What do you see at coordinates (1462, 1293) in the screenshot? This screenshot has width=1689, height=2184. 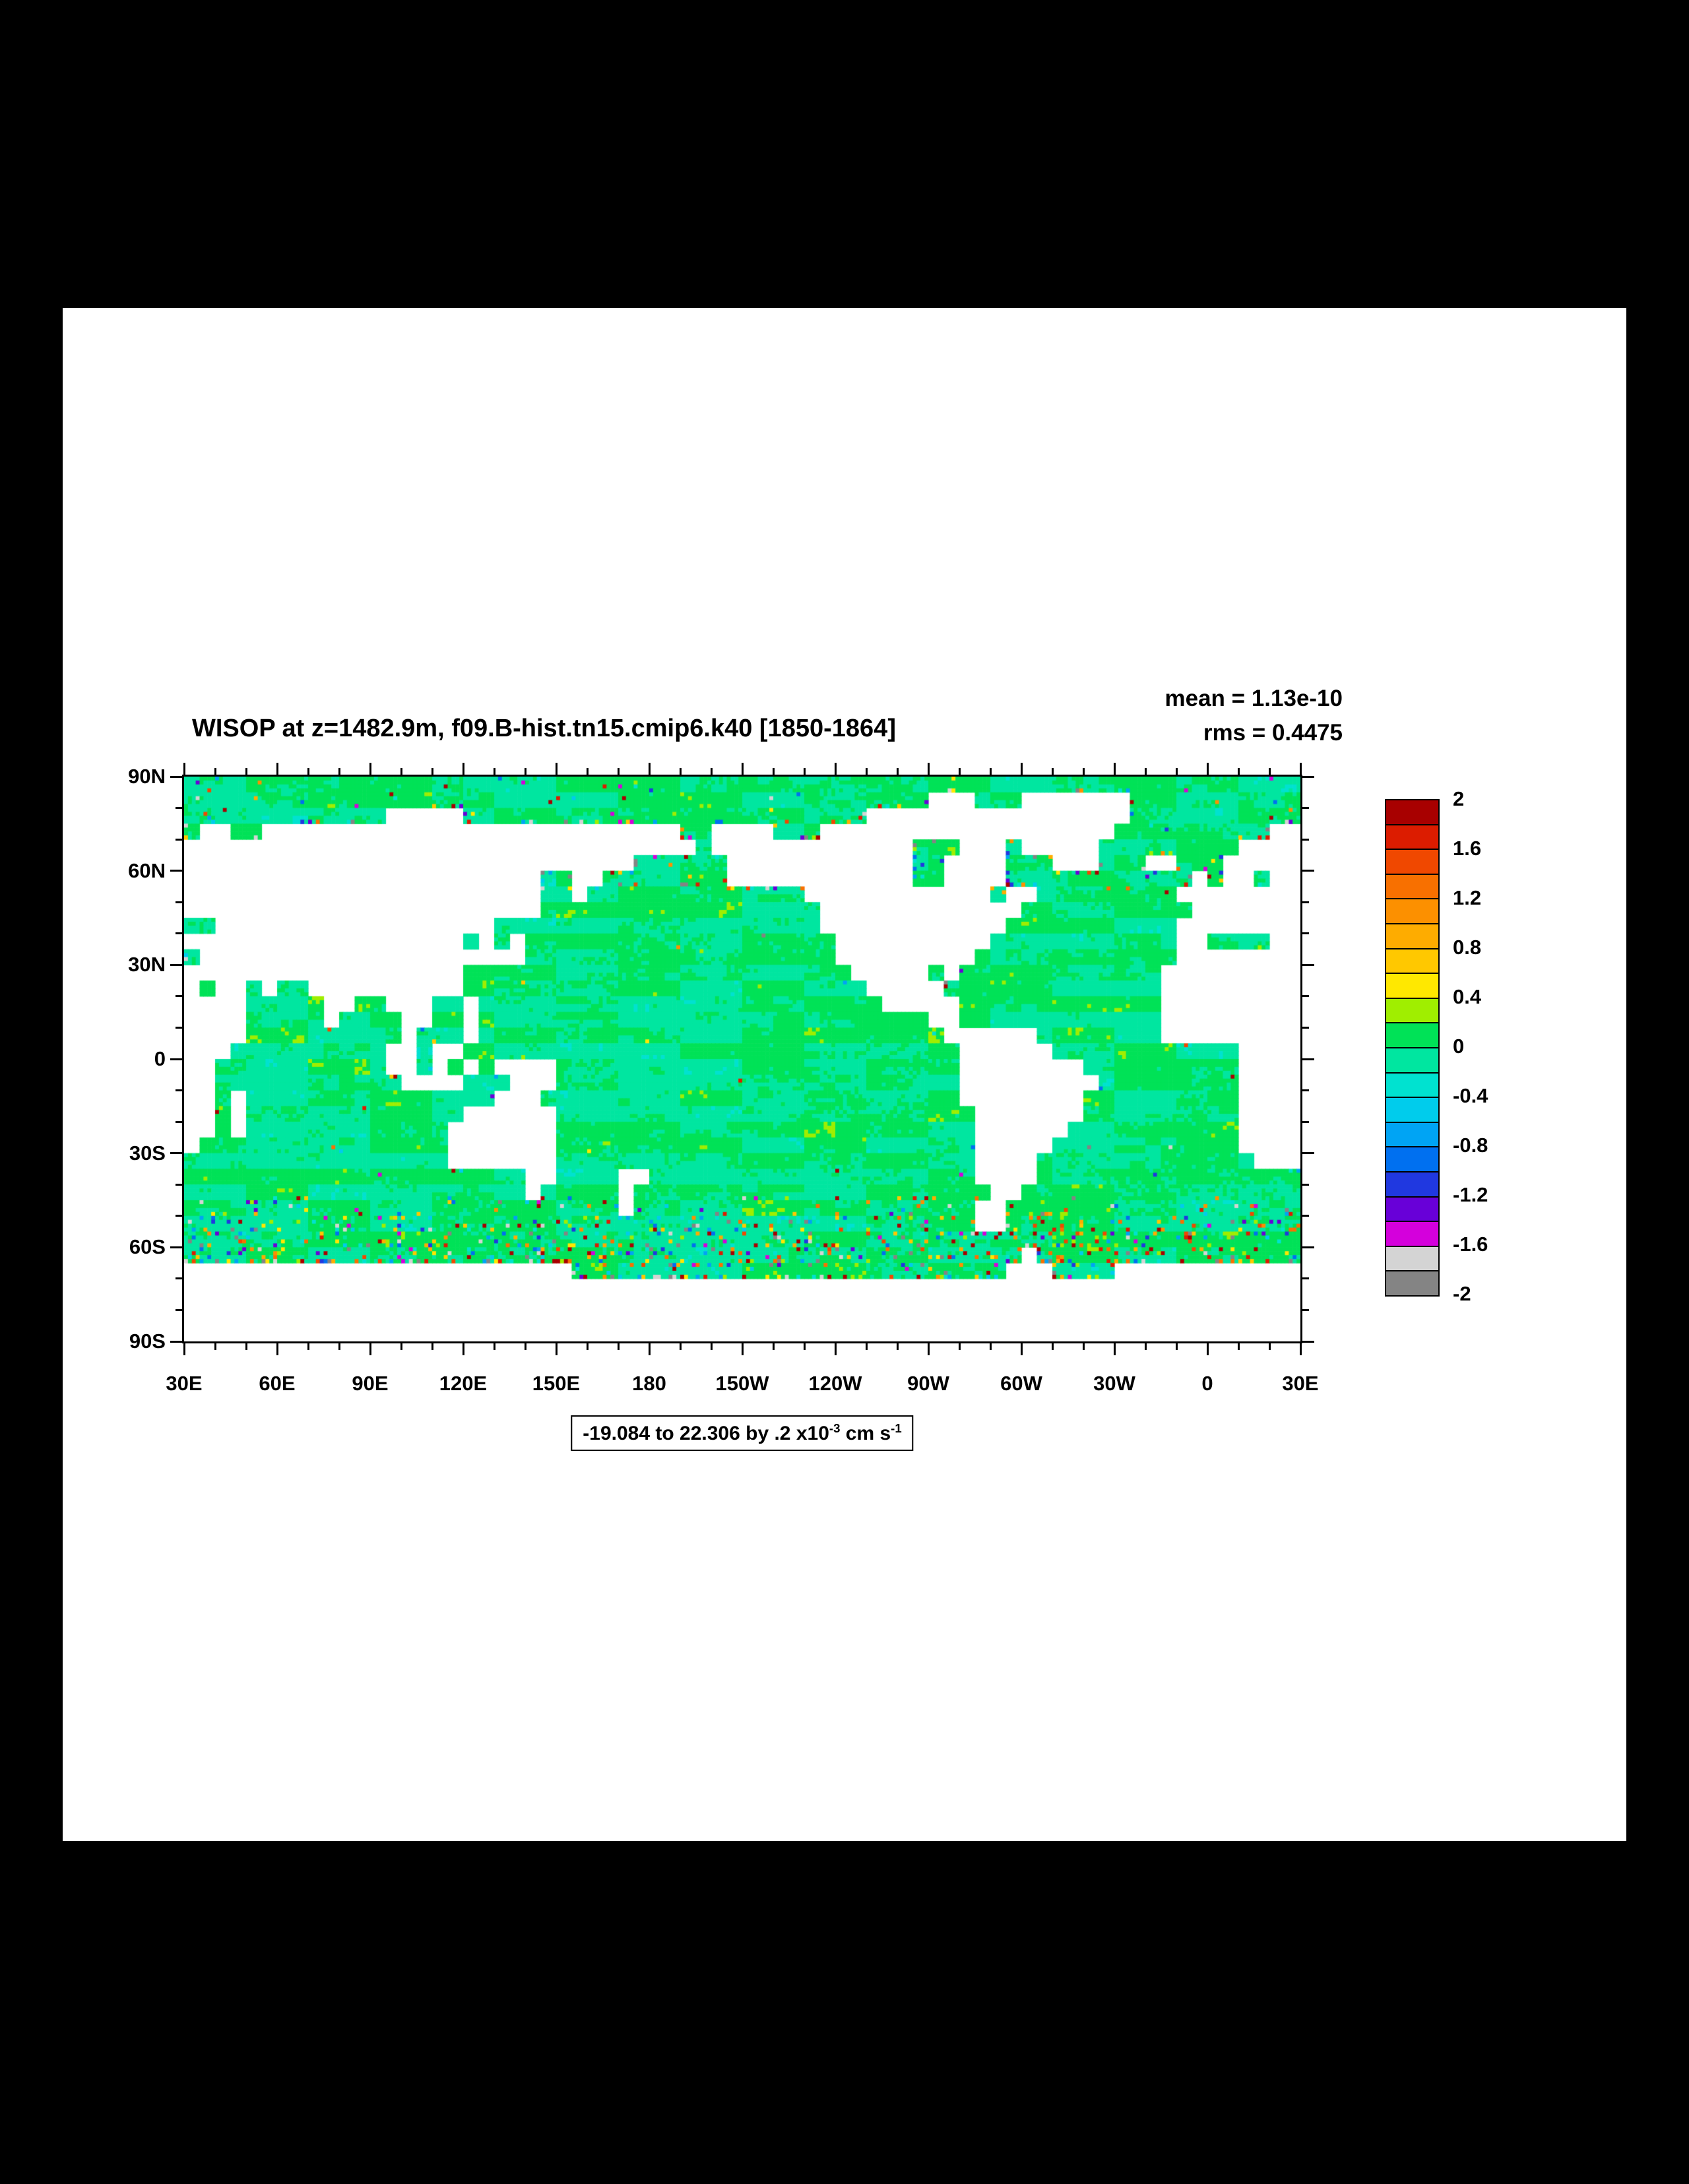 I see `colorbar-tick-label: -2` at bounding box center [1462, 1293].